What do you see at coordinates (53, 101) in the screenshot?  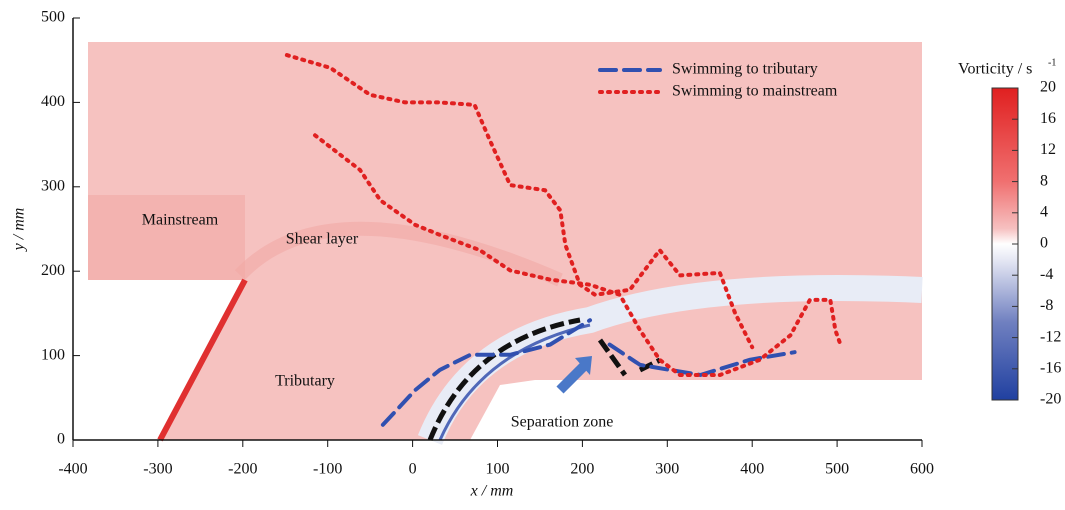 I see `y-tick-label: 400` at bounding box center [53, 101].